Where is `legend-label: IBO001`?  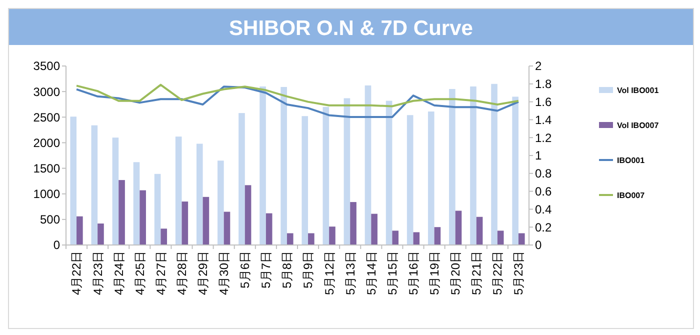
legend-label: IBO001 is located at coordinates (631, 160).